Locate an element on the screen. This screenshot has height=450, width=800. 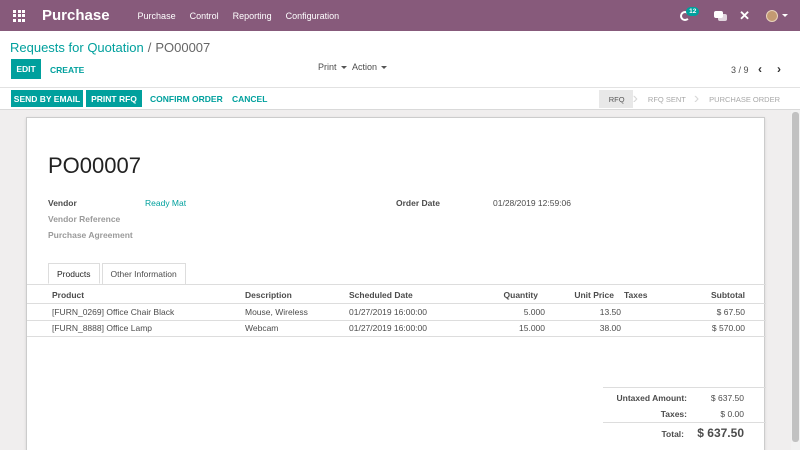
column-header-scheduled-date: Scheduled Date is located at coordinates (381, 295).